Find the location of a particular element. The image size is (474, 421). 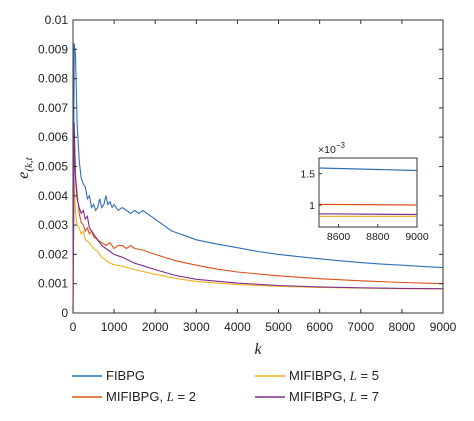

y-tick-label: 0.005 is located at coordinates (53, 167).